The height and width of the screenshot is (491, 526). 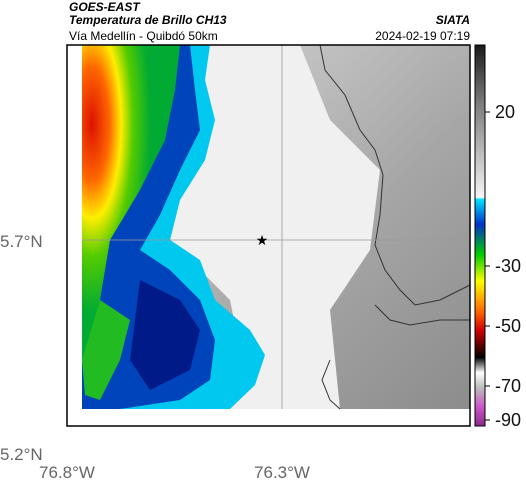 What do you see at coordinates (422, 315) in the screenshot?
I see `department-border` at bounding box center [422, 315].